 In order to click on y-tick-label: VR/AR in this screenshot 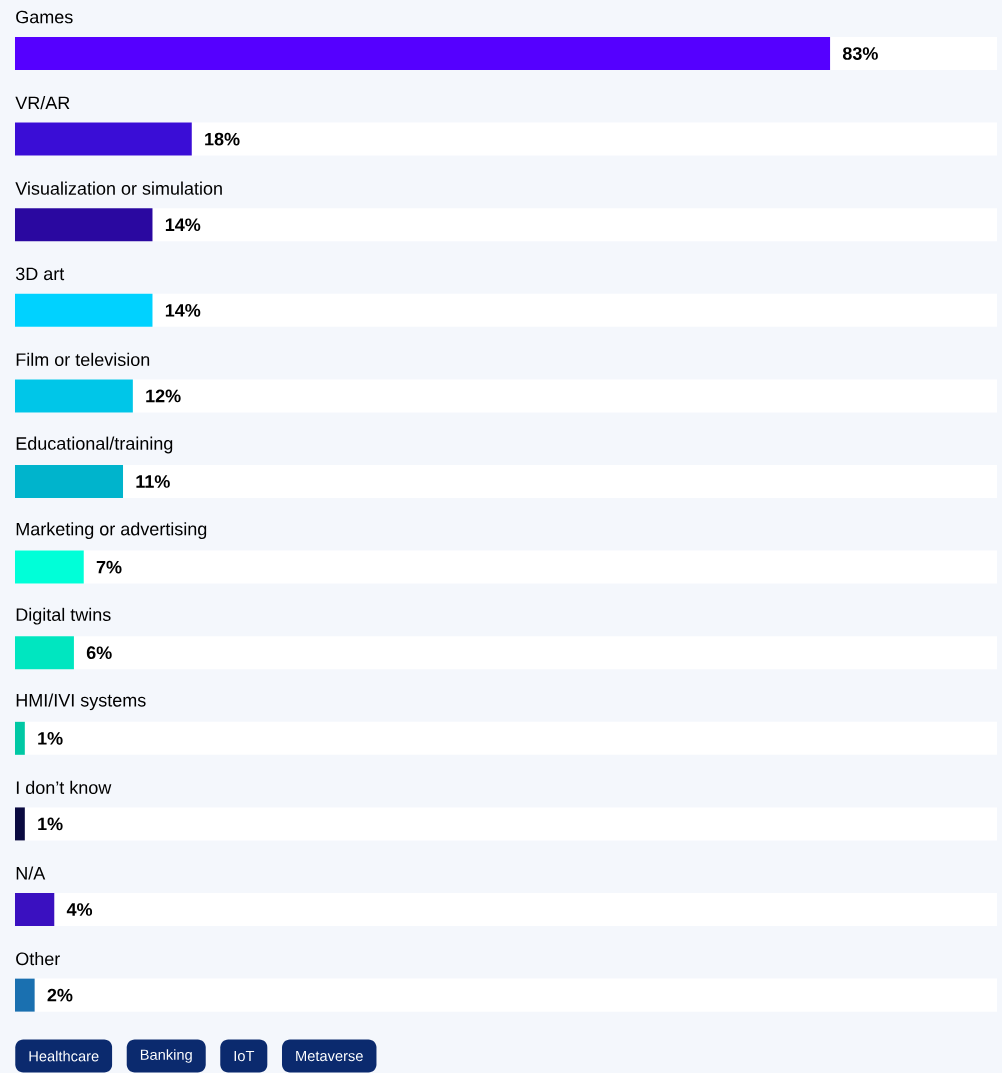, I will do `click(42, 103)`.